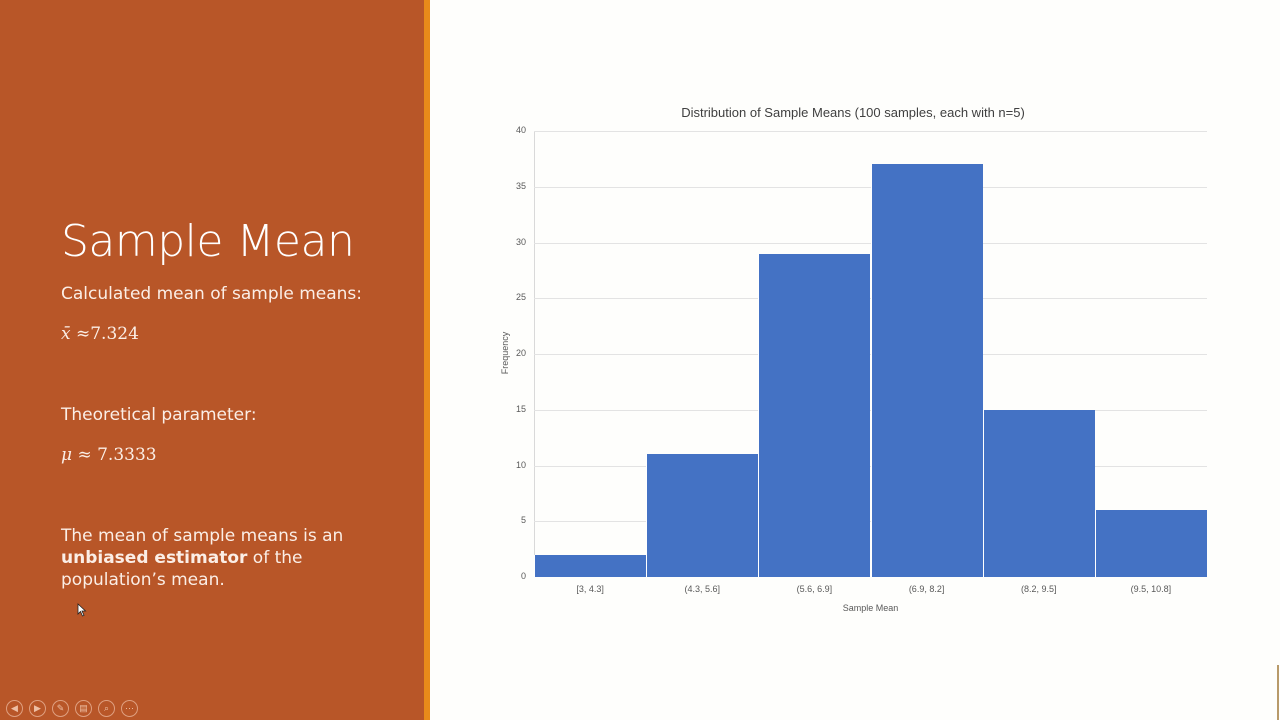 The width and height of the screenshot is (1280, 720). Describe the element at coordinates (117, 455) in the screenshot. I see `theoretical-number: ≈ 7.3333` at that location.